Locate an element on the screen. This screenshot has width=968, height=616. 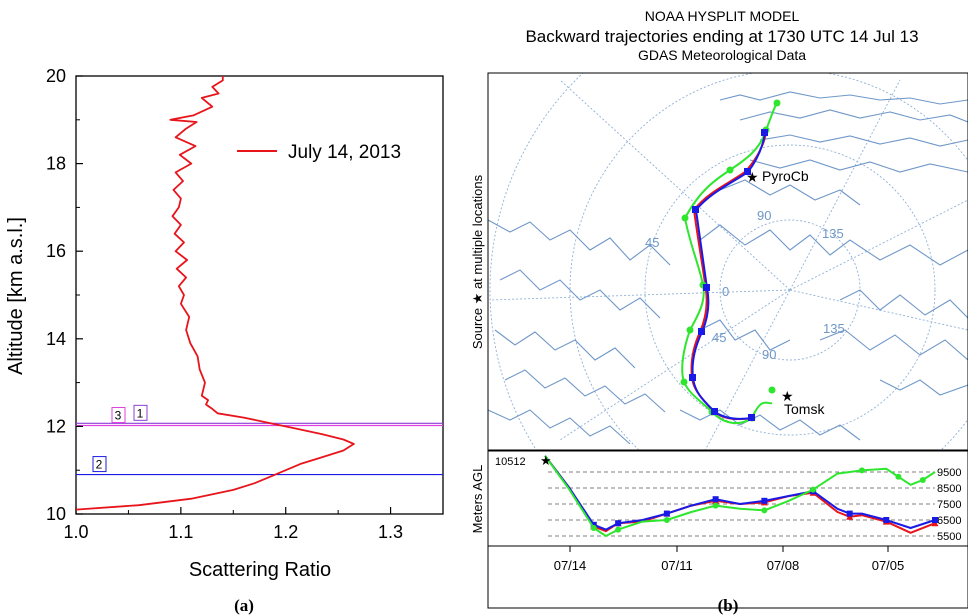
x-axis-label: Scattering Ratio is located at coordinates (260, 570).